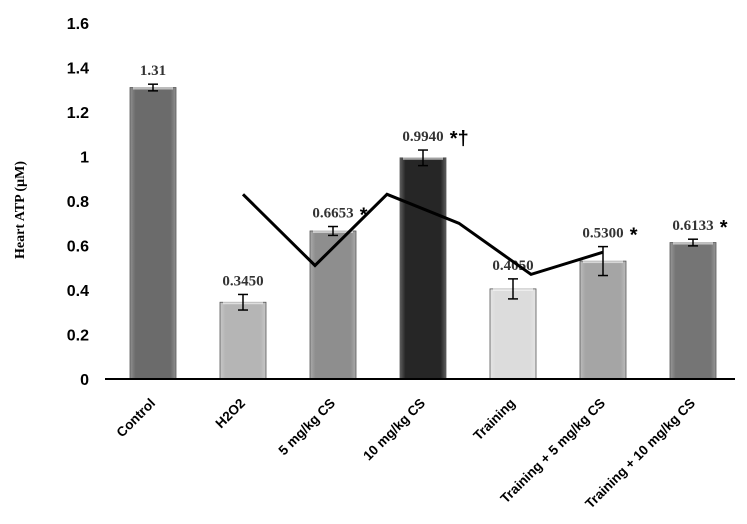  What do you see at coordinates (78, 24) in the screenshot?
I see `y-tick-label: 1.6` at bounding box center [78, 24].